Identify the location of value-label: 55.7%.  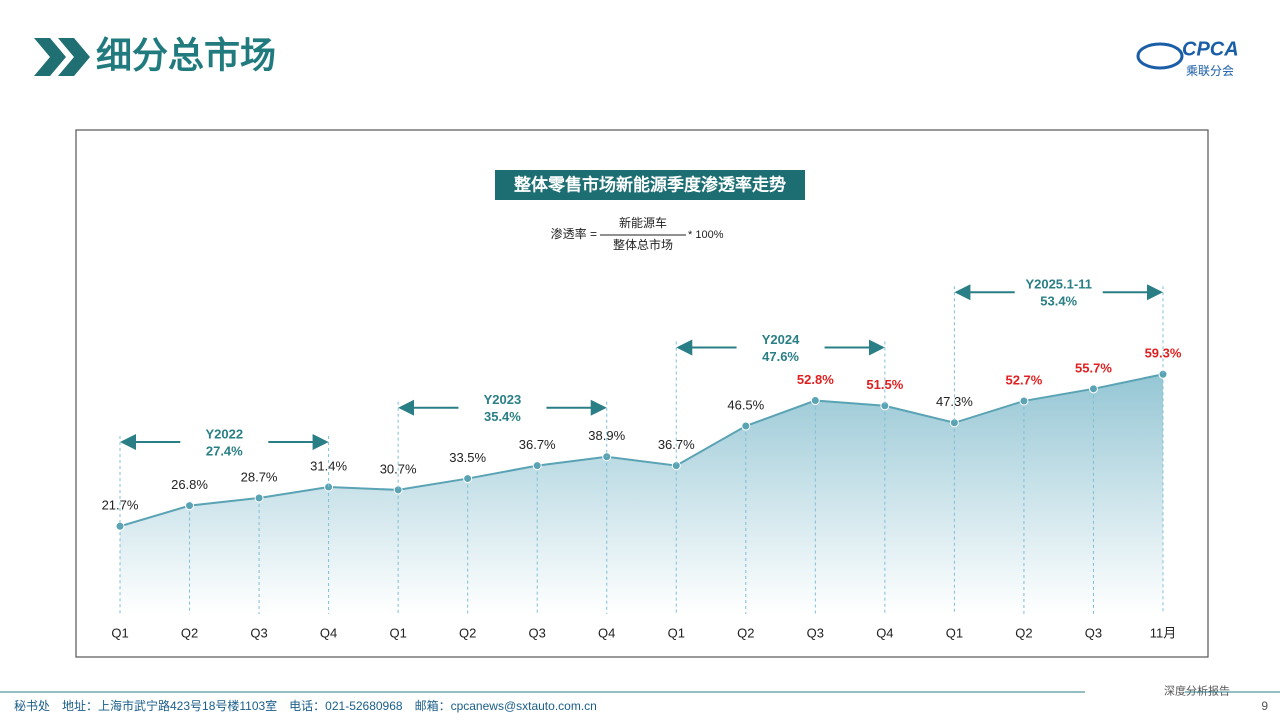
(1093, 367).